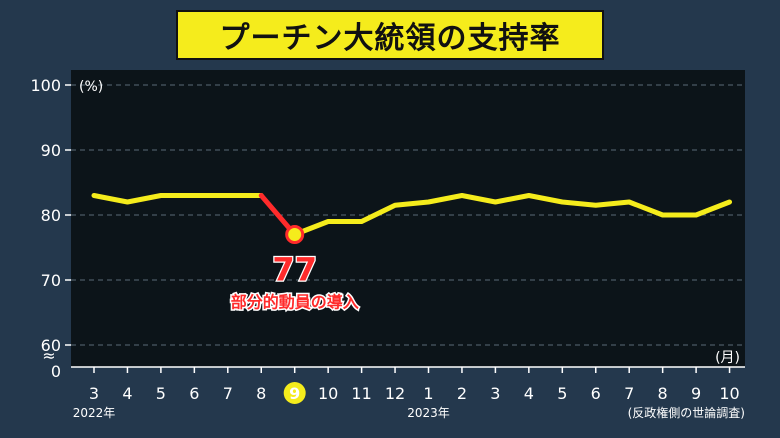 The height and width of the screenshot is (438, 780). Describe the element at coordinates (294, 270) in the screenshot. I see `annotation-value: 77` at that location.